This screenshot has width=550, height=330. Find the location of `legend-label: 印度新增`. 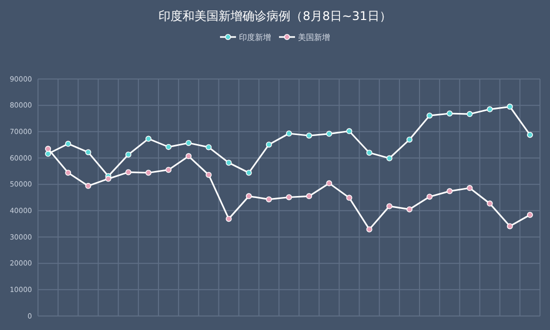

legend-label: 印度新增 is located at coordinates (255, 37).